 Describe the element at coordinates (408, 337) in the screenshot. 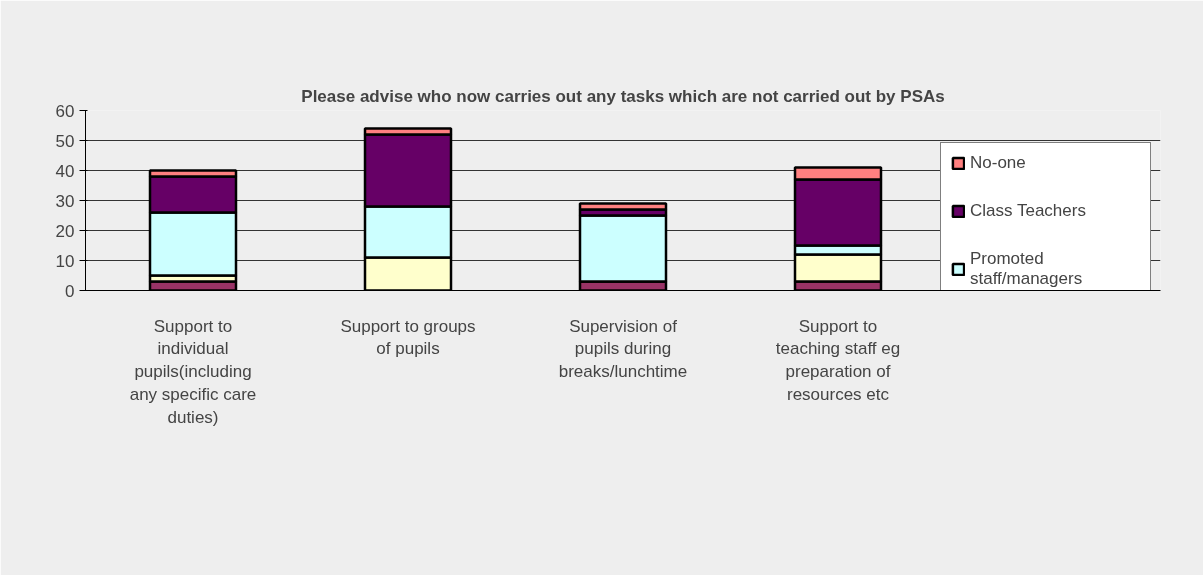

I see `x-tick-label: Support to groups of pupils` at that location.